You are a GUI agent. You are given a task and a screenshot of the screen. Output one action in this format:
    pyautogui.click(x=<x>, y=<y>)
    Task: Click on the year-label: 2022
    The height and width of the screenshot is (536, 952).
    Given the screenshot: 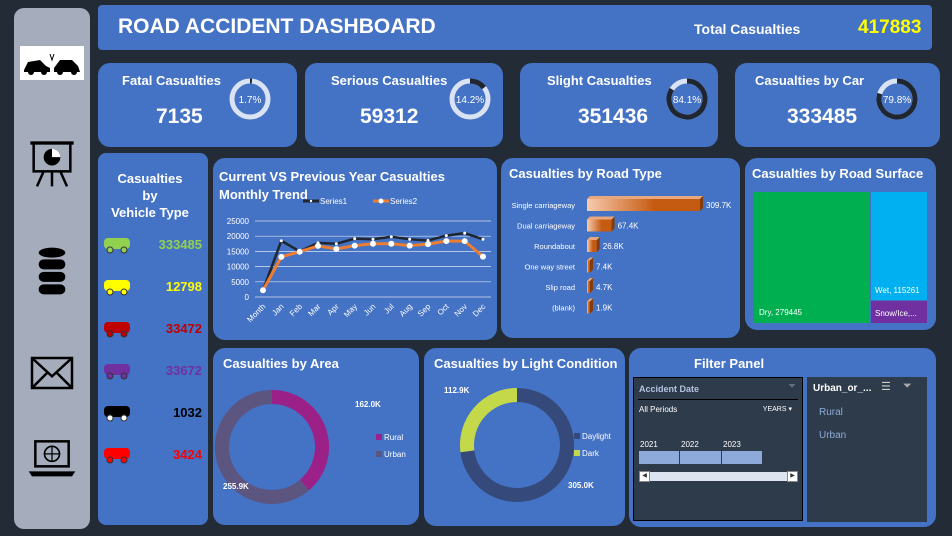 What is the action you would take?
    pyautogui.click(x=690, y=444)
    